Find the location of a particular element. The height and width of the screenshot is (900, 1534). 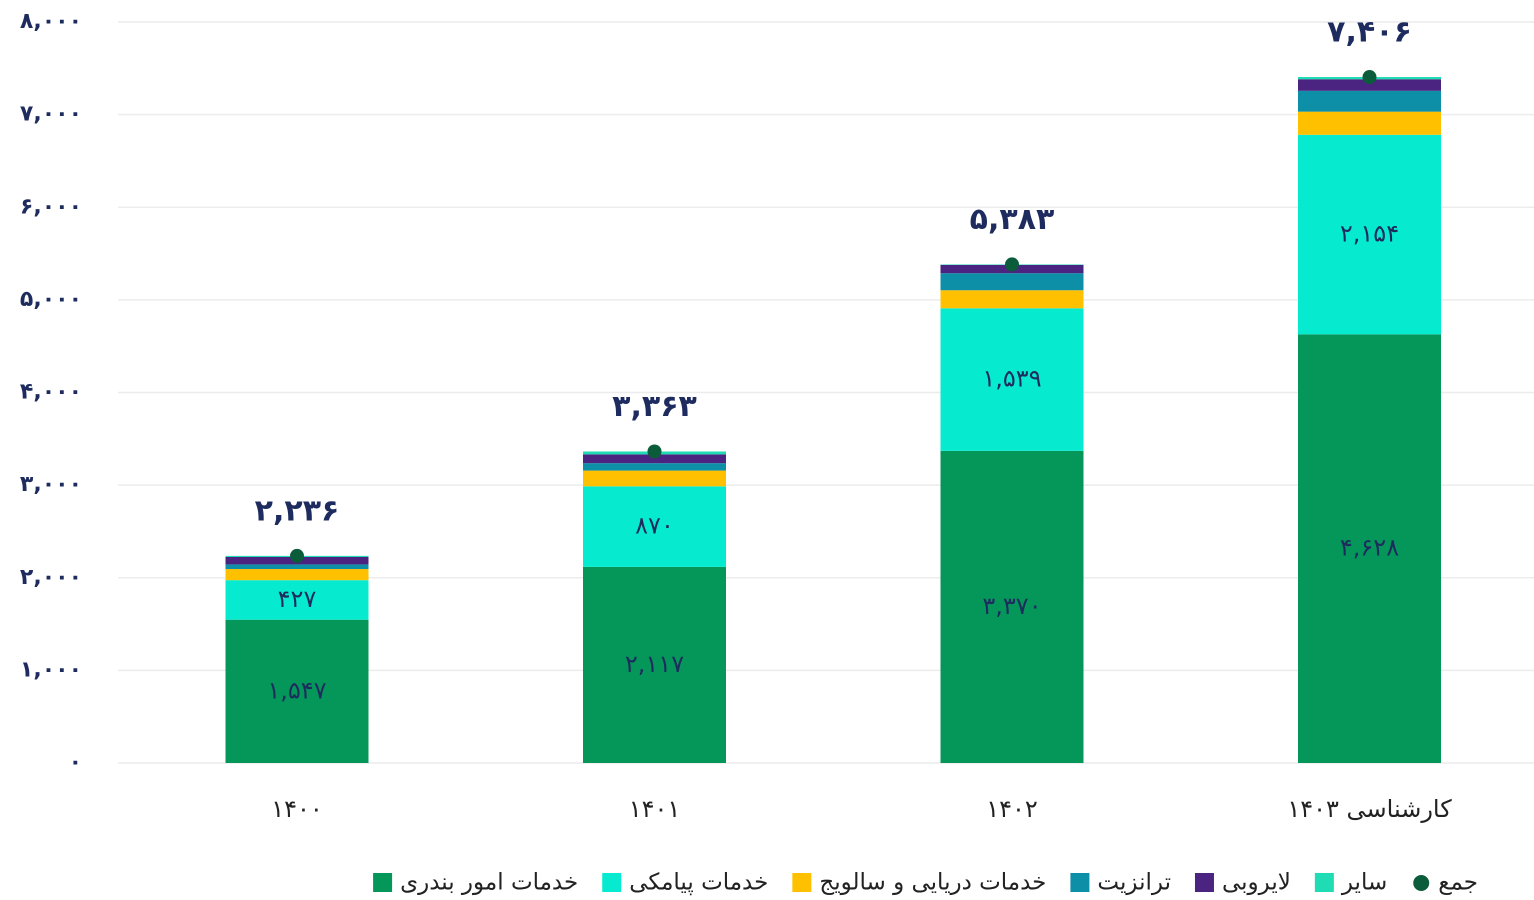

segment-label: ۲,۱۵۴ is located at coordinates (1369, 234).